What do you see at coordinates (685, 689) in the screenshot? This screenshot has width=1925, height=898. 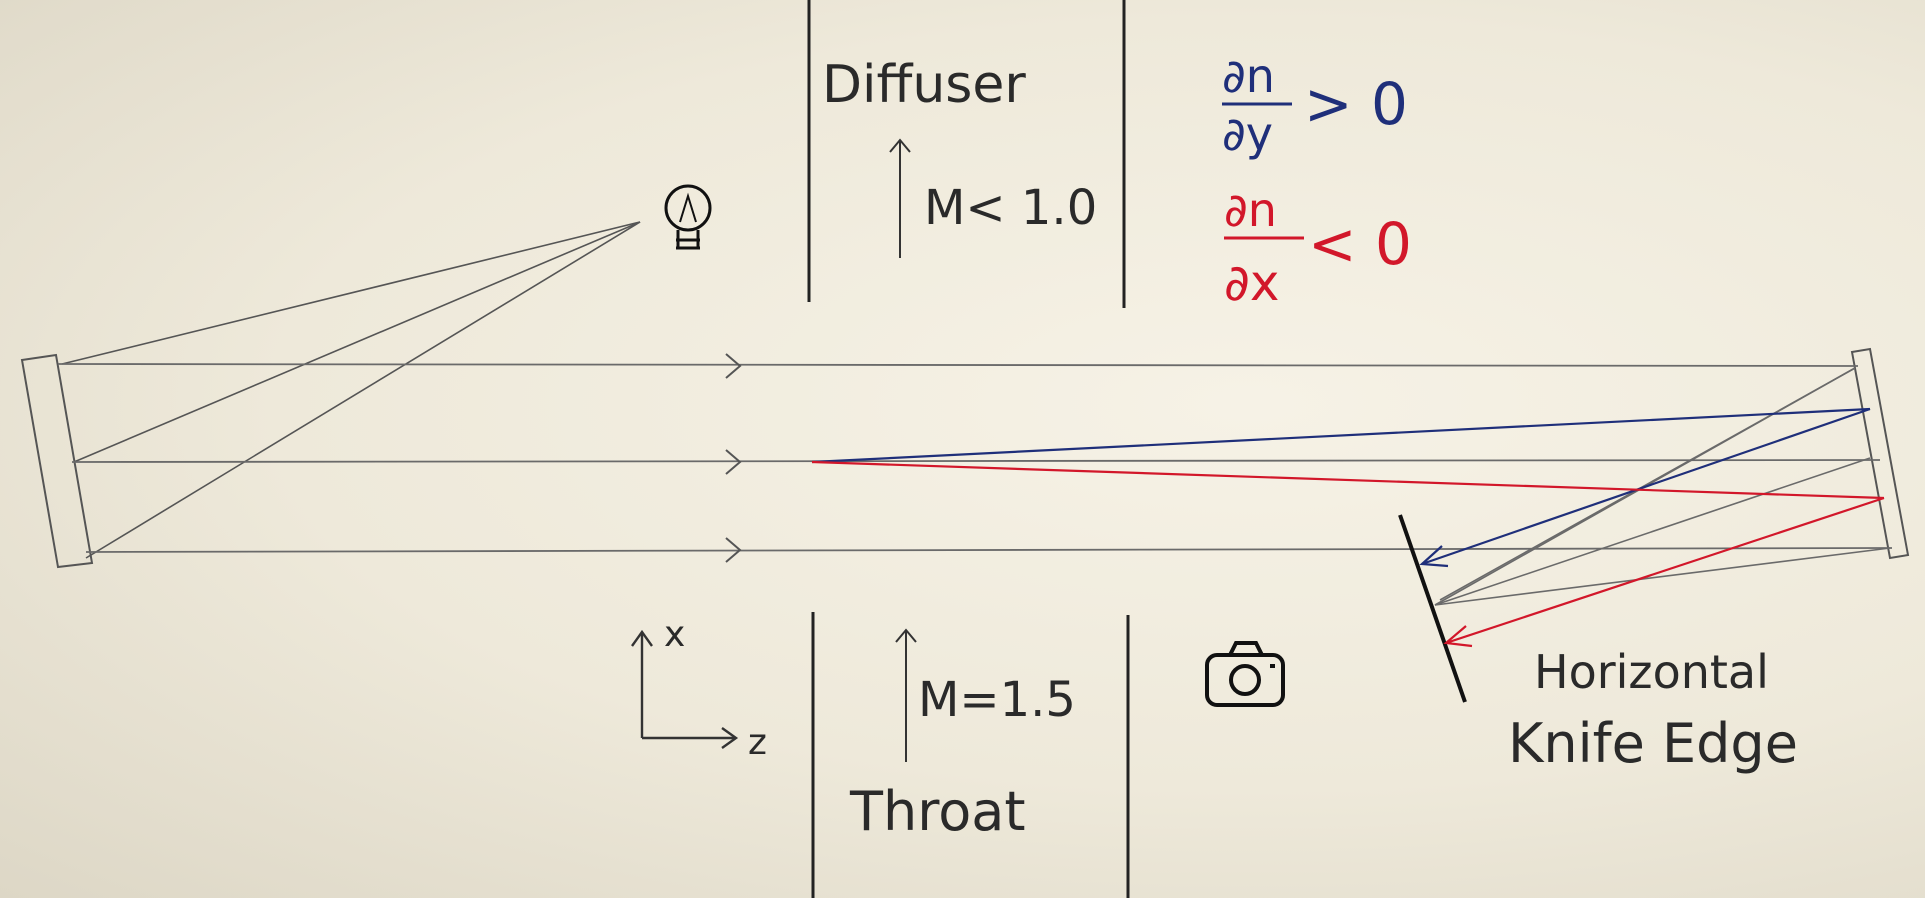 I see `coordinate-axes` at bounding box center [685, 689].